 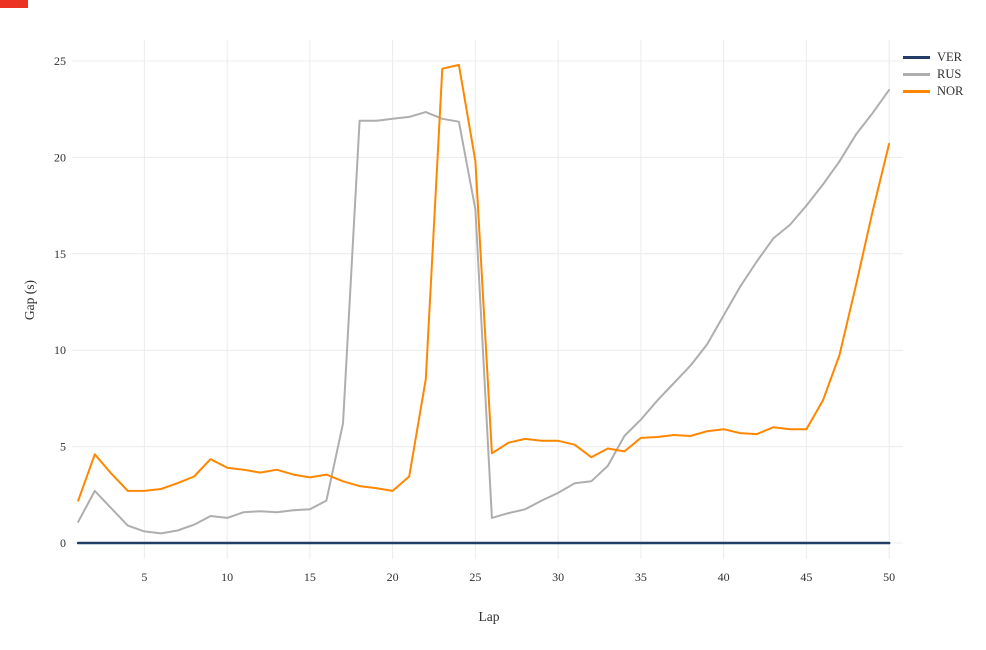 What do you see at coordinates (475, 577) in the screenshot?
I see `x-tick-label: 25` at bounding box center [475, 577].